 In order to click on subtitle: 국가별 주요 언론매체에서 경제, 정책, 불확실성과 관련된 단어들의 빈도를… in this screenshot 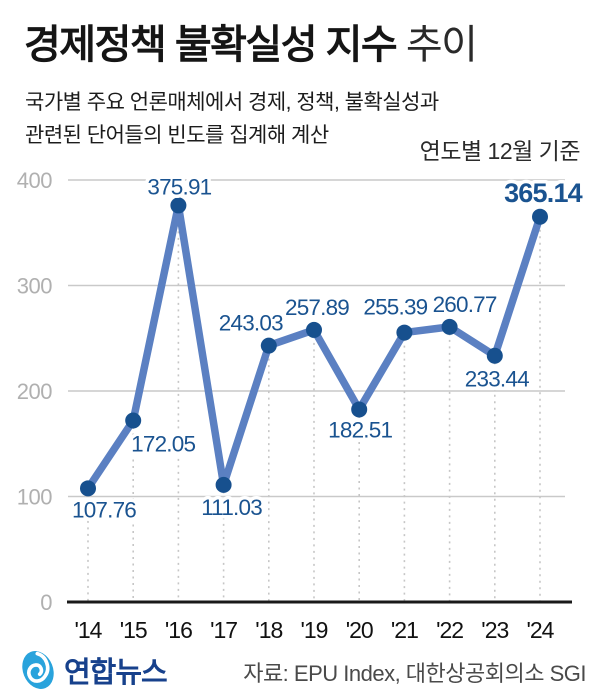, I will do `click(235, 119)`.